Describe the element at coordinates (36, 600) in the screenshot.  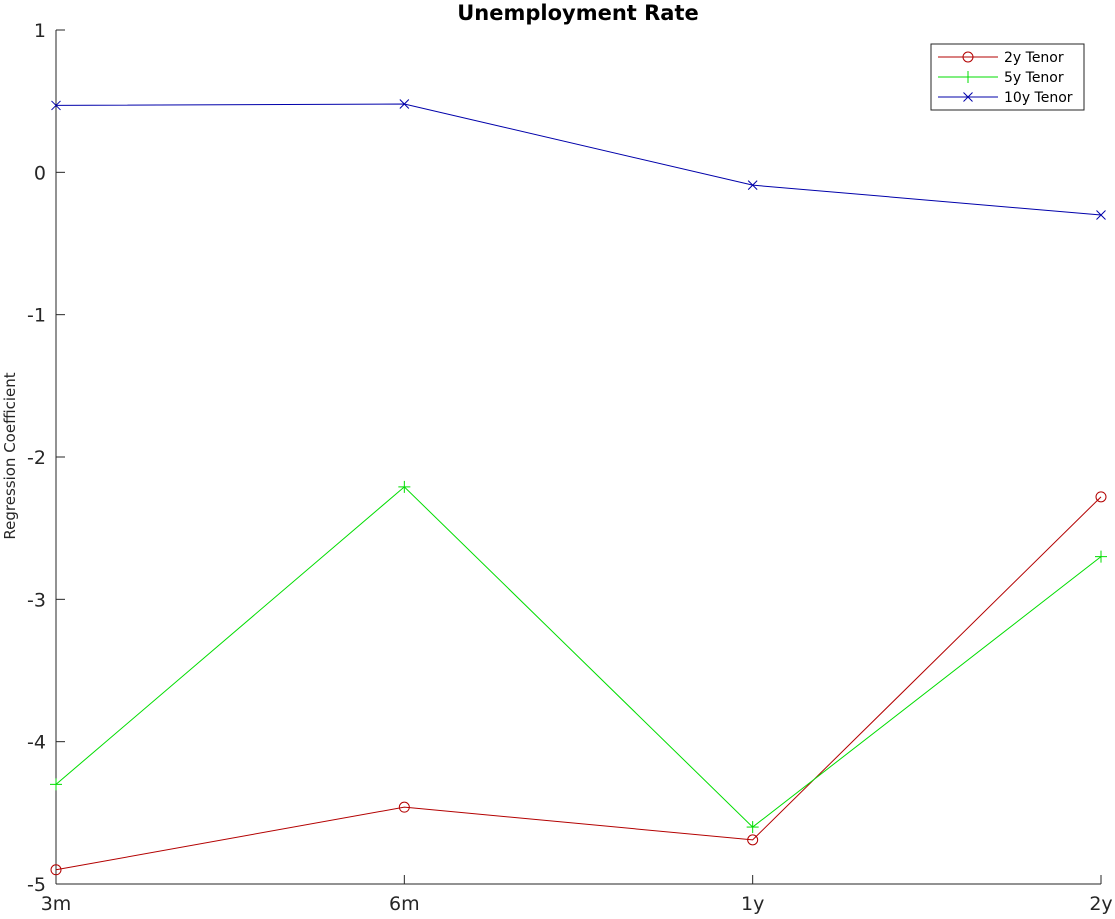
I see `y-tick-label: -3` at that location.